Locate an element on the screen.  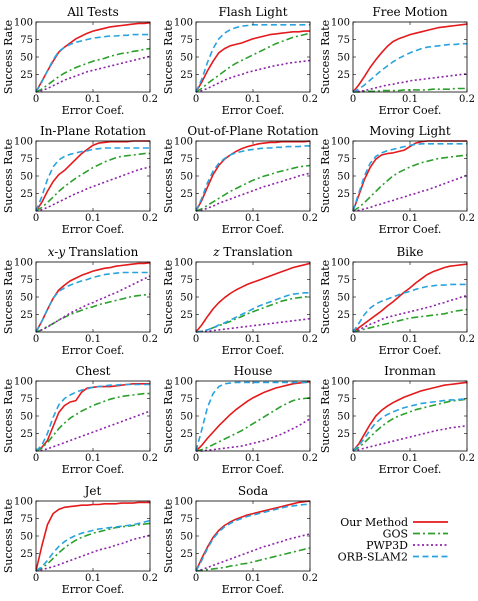
panel-title: Flash Light is located at coordinates (252, 12).